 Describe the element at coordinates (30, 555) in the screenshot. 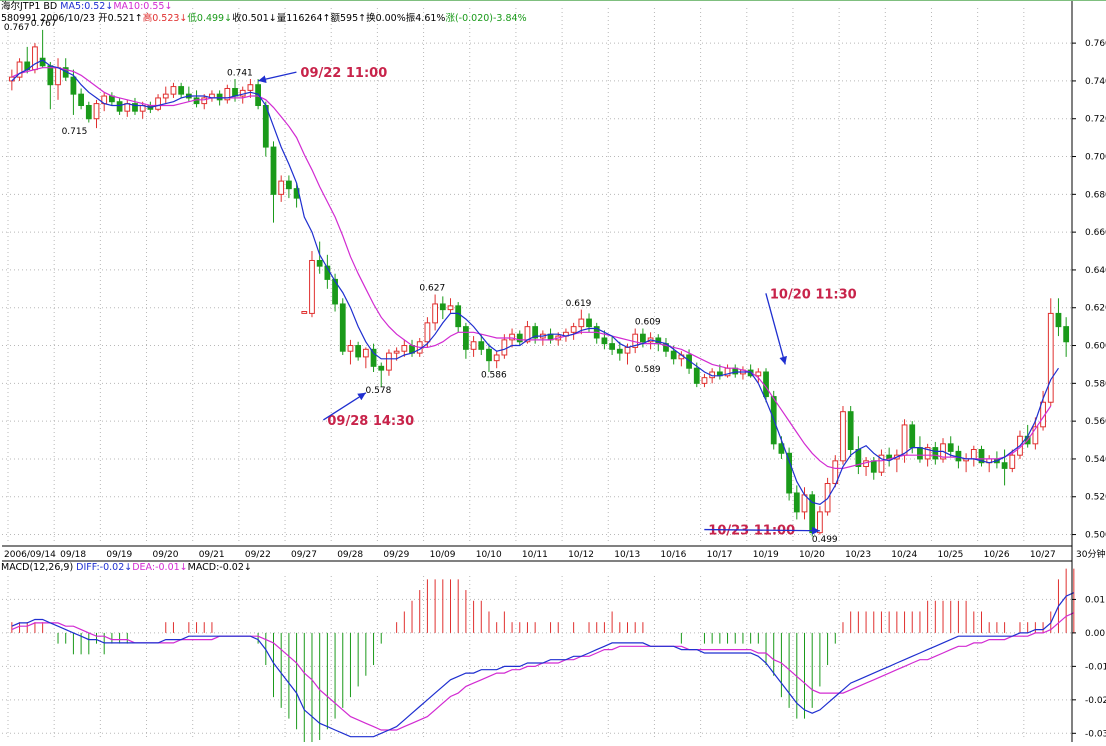

I see `date-tick-label: 2006/09/14` at that location.